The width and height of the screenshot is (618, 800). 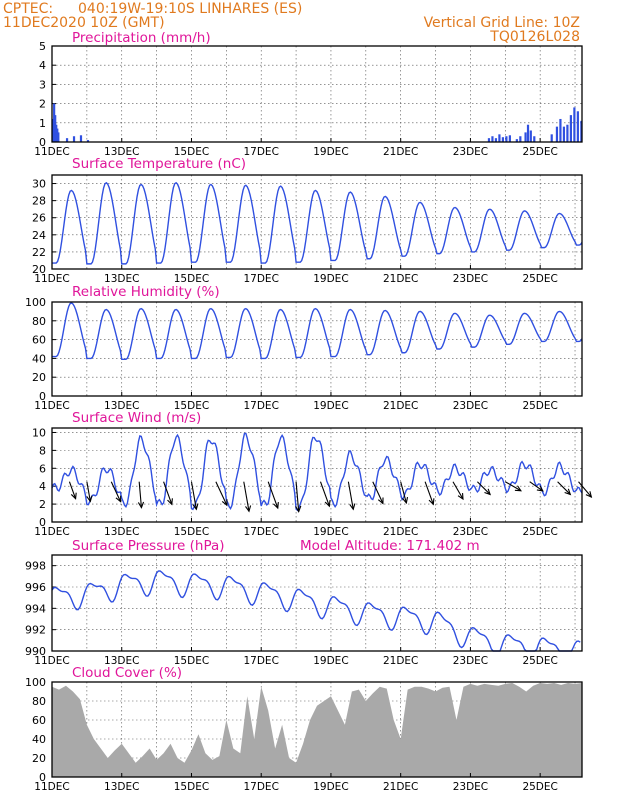 I want to click on x-tick-label: 15DEC, so click(x=191, y=152).